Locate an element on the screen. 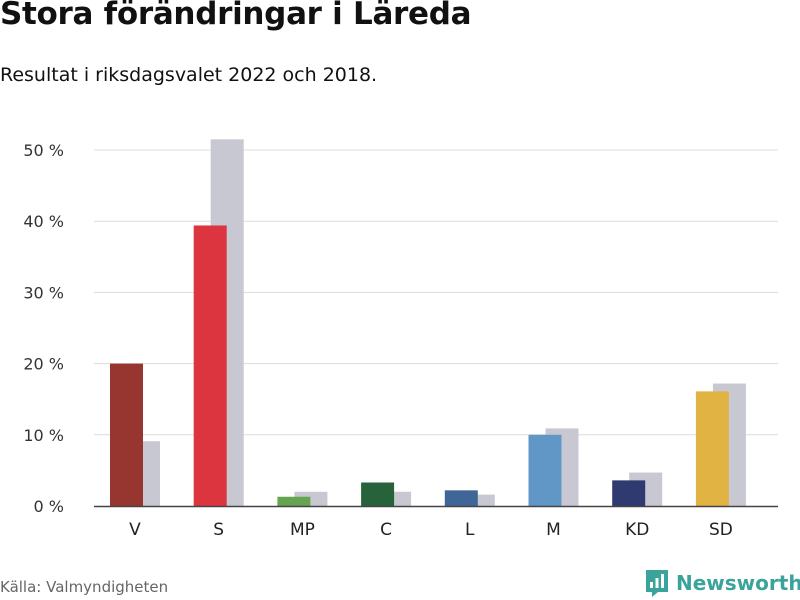 The height and width of the screenshot is (600, 800). bar-2018-l is located at coordinates (478, 500).